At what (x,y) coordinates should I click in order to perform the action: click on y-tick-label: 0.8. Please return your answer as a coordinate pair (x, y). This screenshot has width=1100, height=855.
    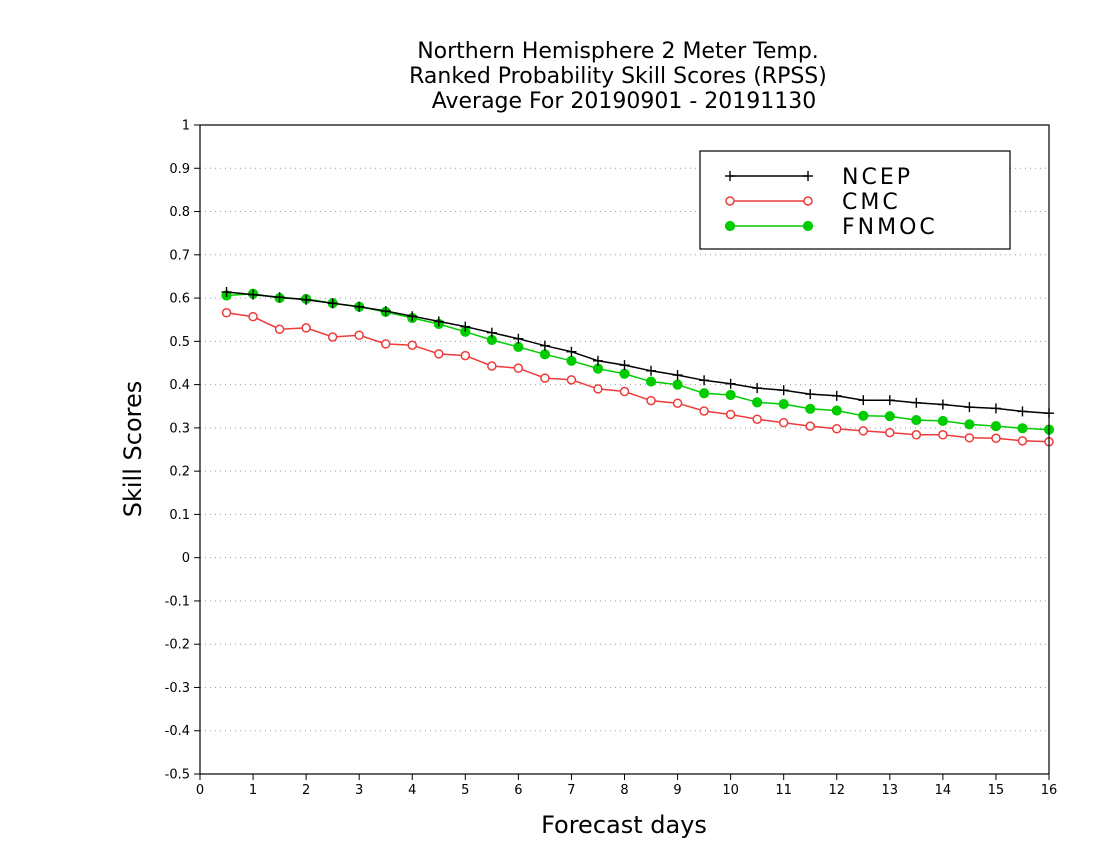
    Looking at the image, I should click on (179, 212).